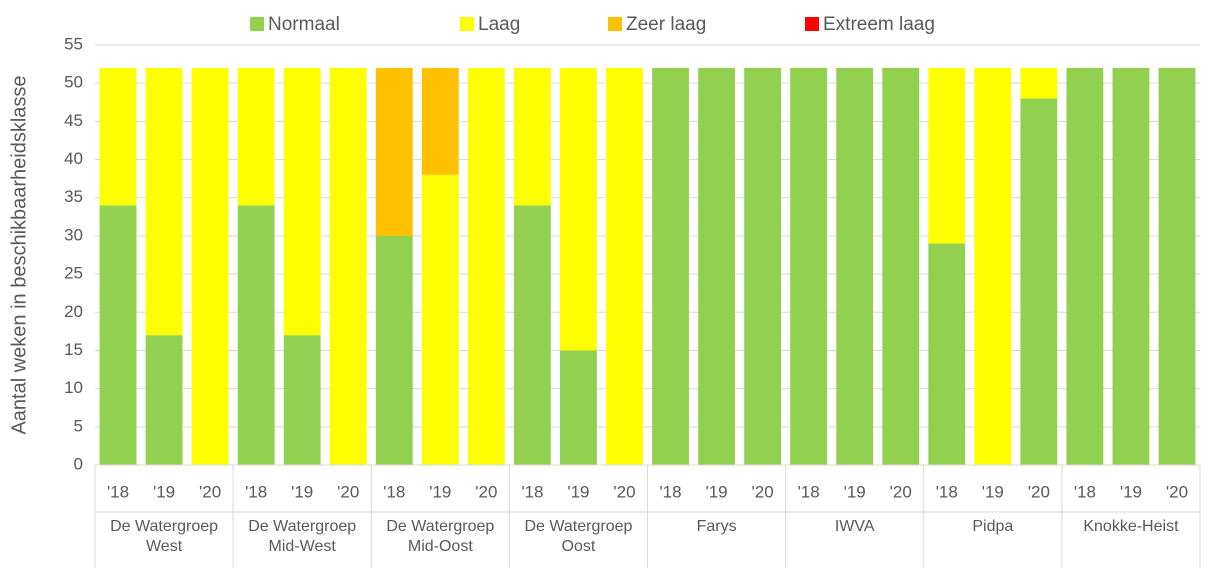  Describe the element at coordinates (73, 196) in the screenshot. I see `y-tick-label: 35` at that location.